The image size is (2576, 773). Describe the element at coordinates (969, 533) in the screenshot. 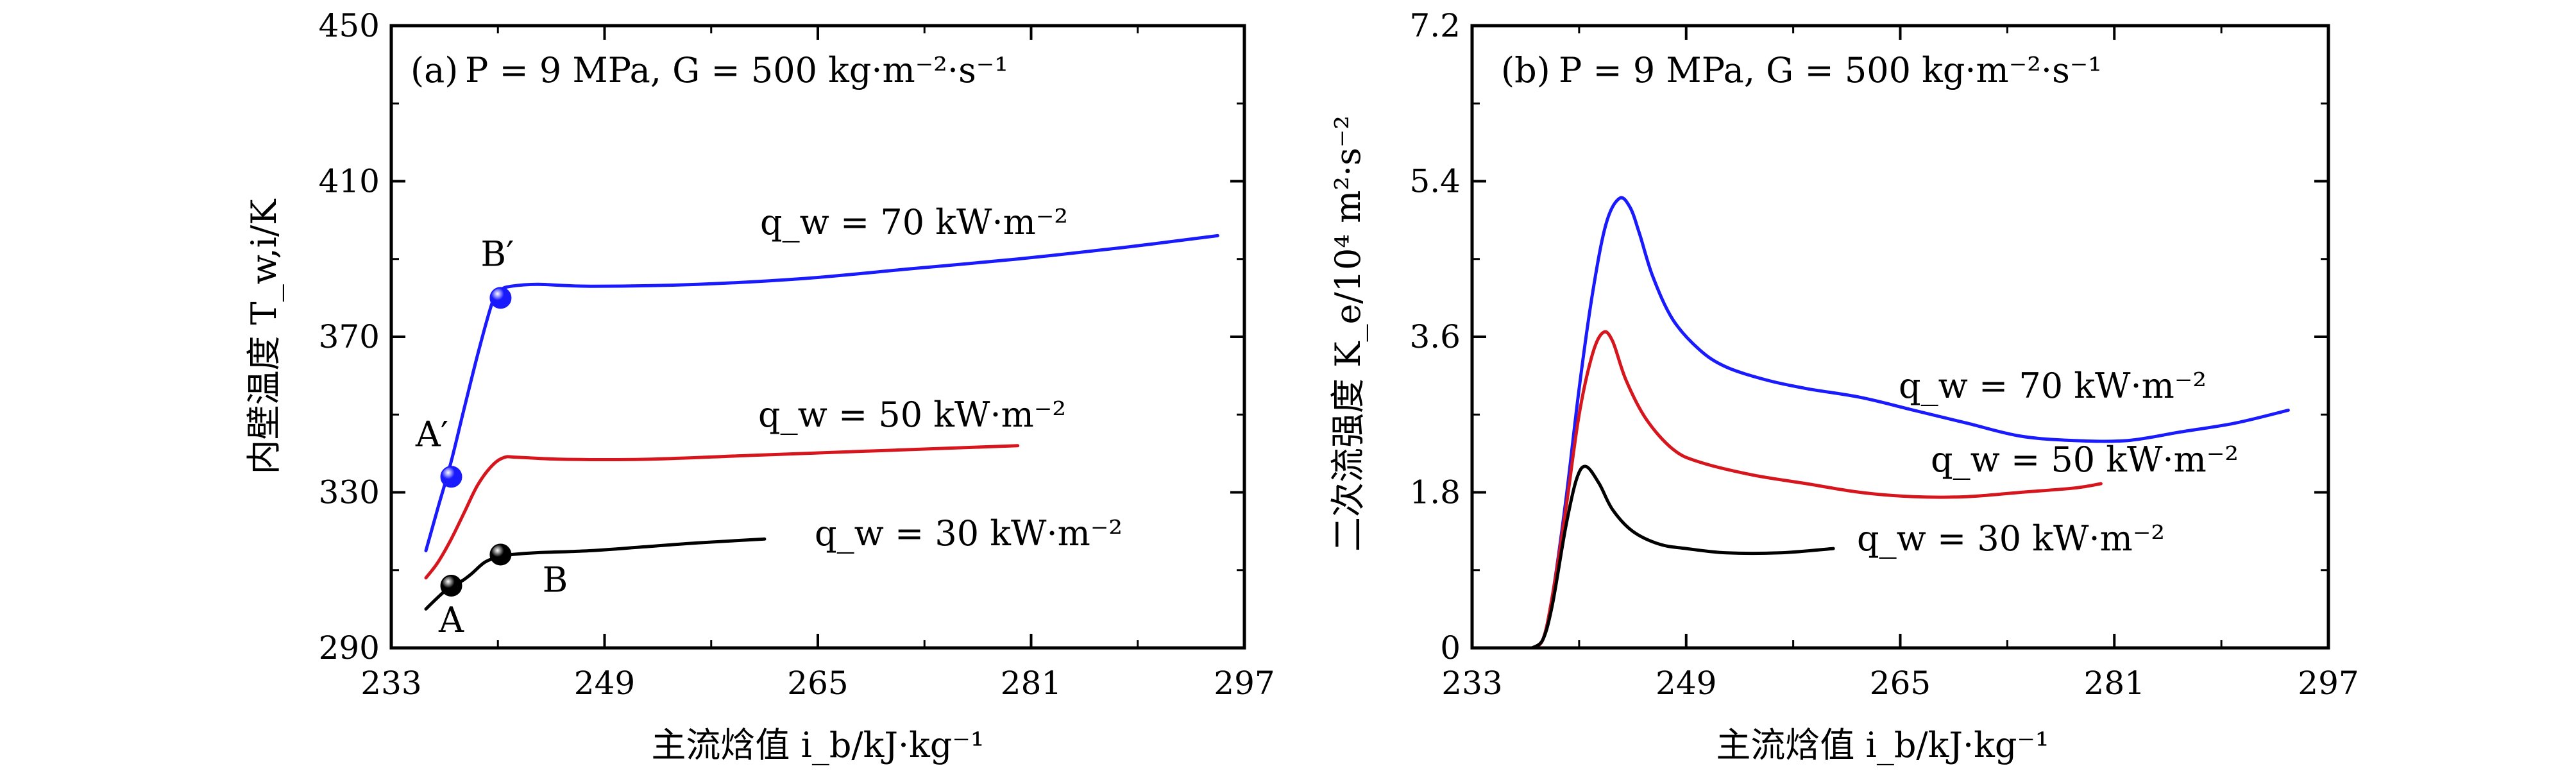

I see `series-label-a-30: q_w = 30 kW·m⁻²` at that location.